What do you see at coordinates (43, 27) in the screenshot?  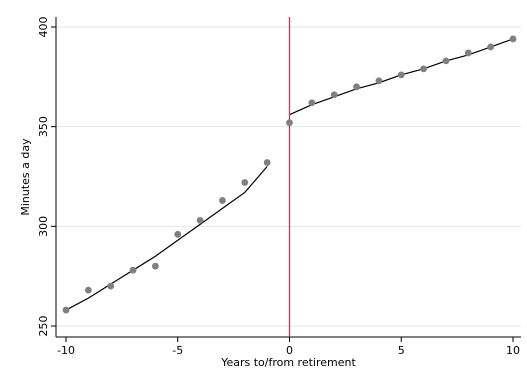 I see `y-tick-label: 400` at bounding box center [43, 27].